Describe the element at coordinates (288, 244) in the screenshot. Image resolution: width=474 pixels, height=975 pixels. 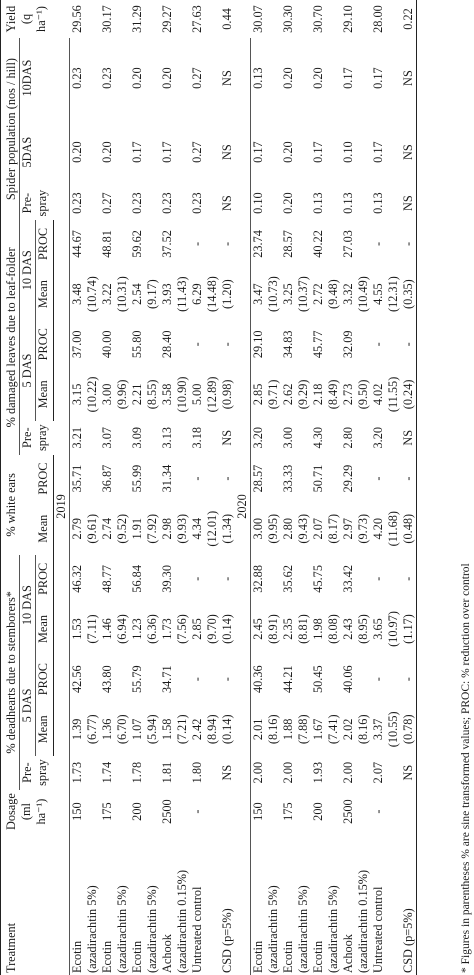
I see `leaffolder-cell: 28.57` at that location.